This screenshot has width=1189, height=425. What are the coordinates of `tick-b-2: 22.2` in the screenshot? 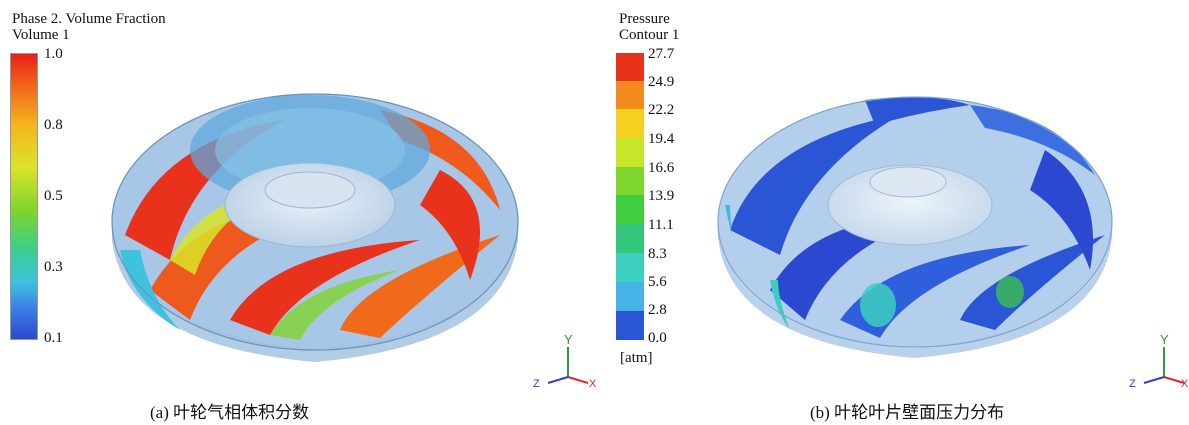 It's located at (661, 110).